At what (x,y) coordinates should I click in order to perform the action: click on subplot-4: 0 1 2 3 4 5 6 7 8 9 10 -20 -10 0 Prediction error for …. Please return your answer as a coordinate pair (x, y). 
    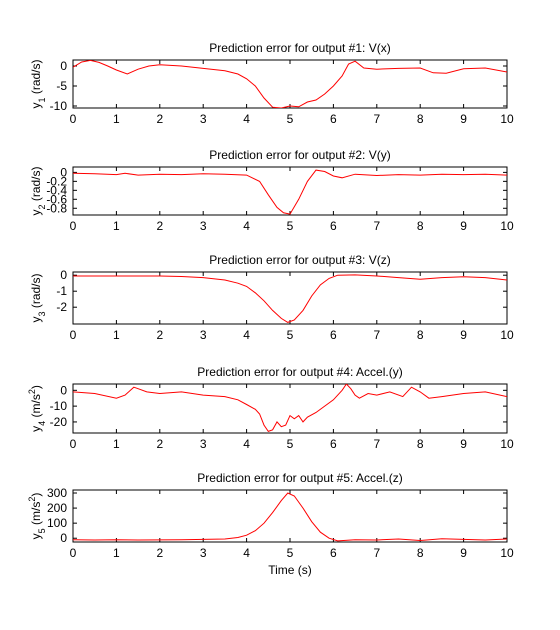
    Looking at the image, I should click on (270, 408).